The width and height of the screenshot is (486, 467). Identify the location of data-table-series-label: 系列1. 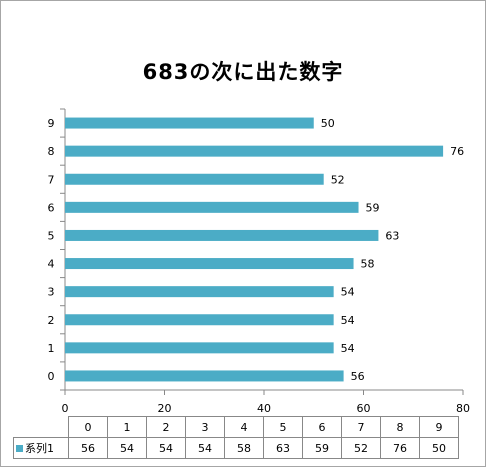
(41, 448).